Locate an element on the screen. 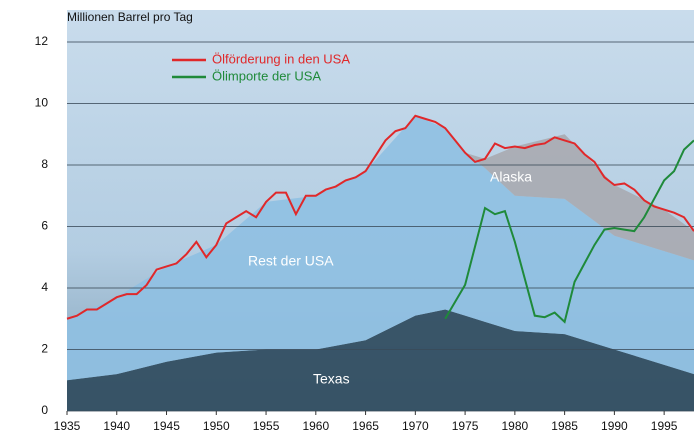 This screenshot has height=441, width=694. legend-label: Ölimporte der USA is located at coordinates (266, 75).